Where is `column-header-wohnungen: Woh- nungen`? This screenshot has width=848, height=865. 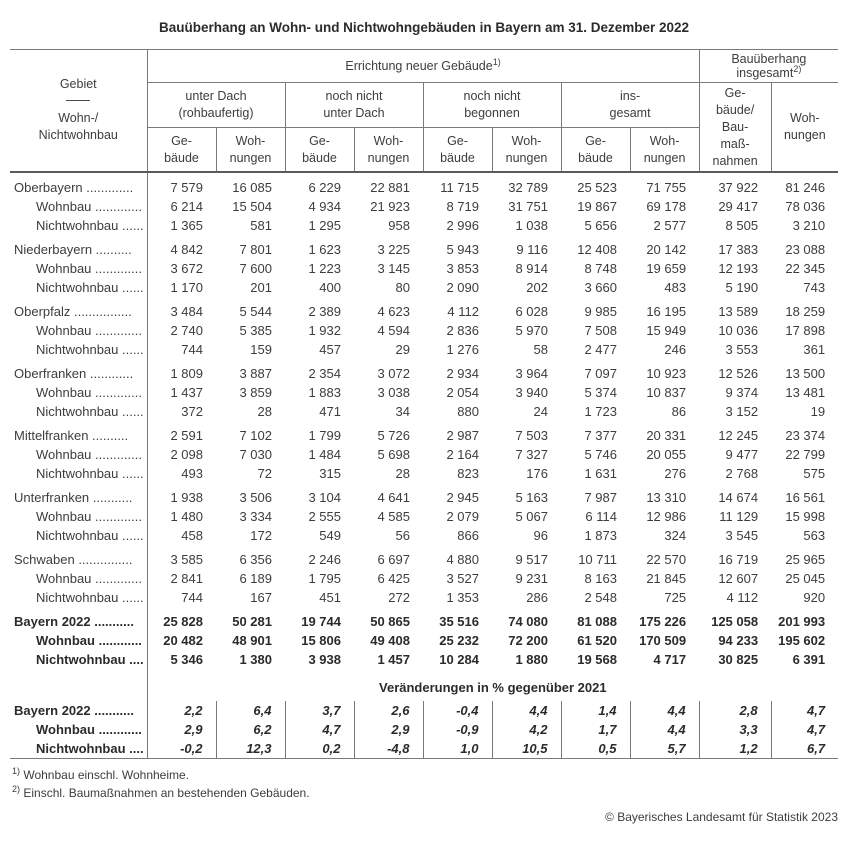 column-header-wohnungen: Woh- nungen is located at coordinates (250, 149).